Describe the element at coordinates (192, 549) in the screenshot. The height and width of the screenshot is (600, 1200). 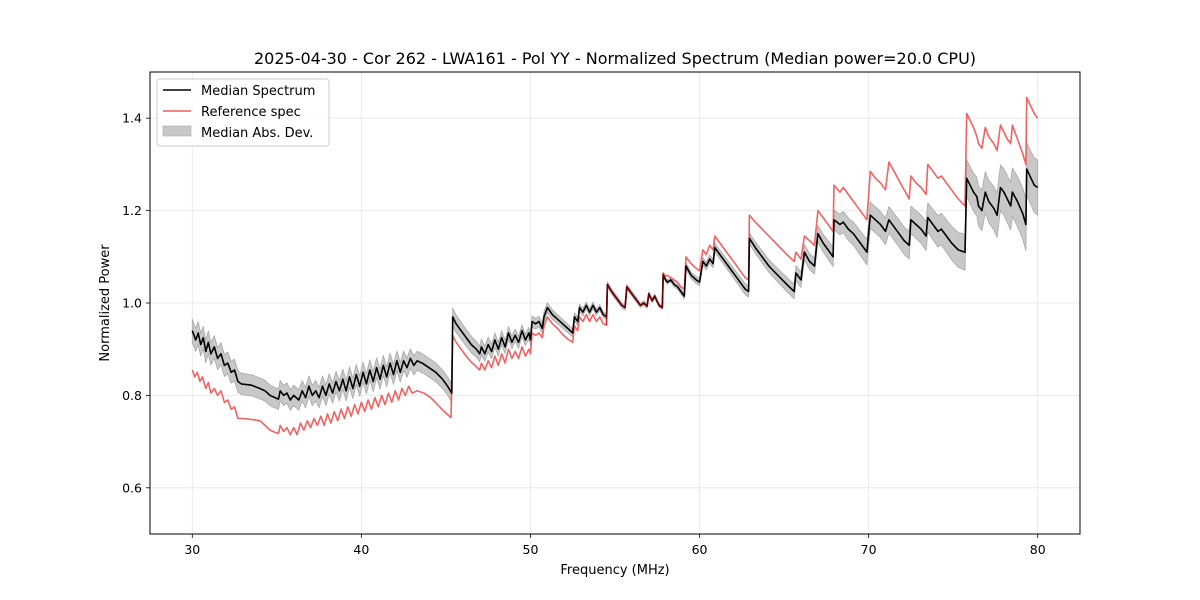
I see `x-tick-label: 30` at that location.